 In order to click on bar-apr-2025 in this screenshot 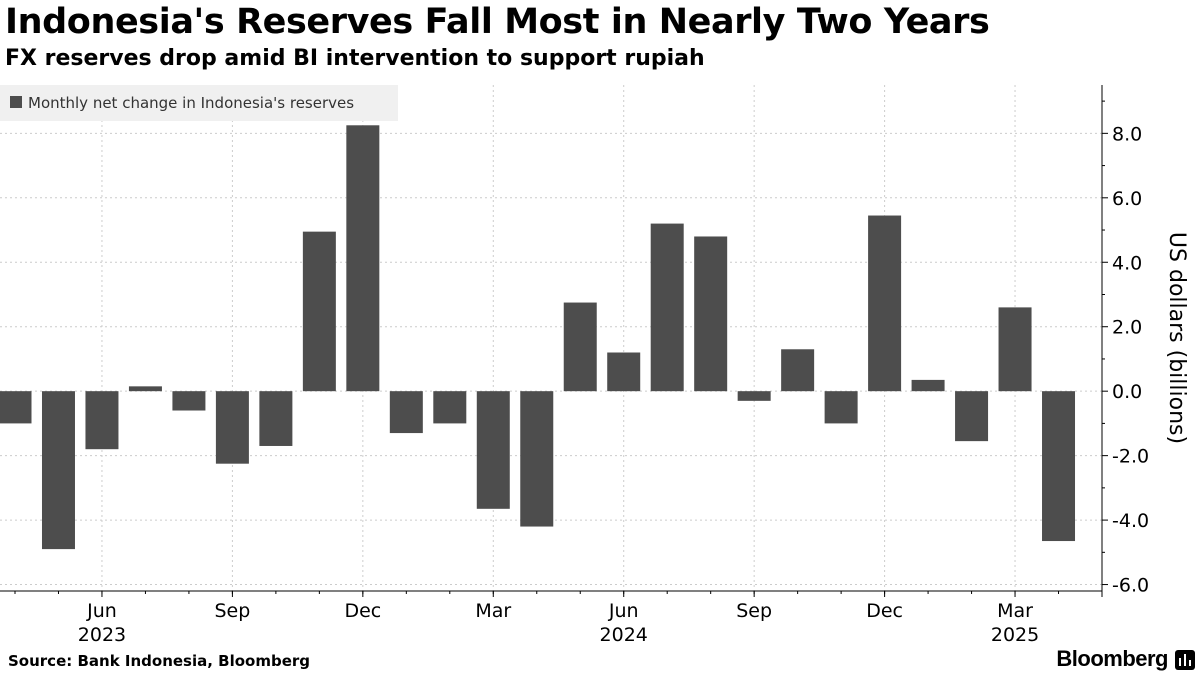, I will do `click(1059, 466)`.